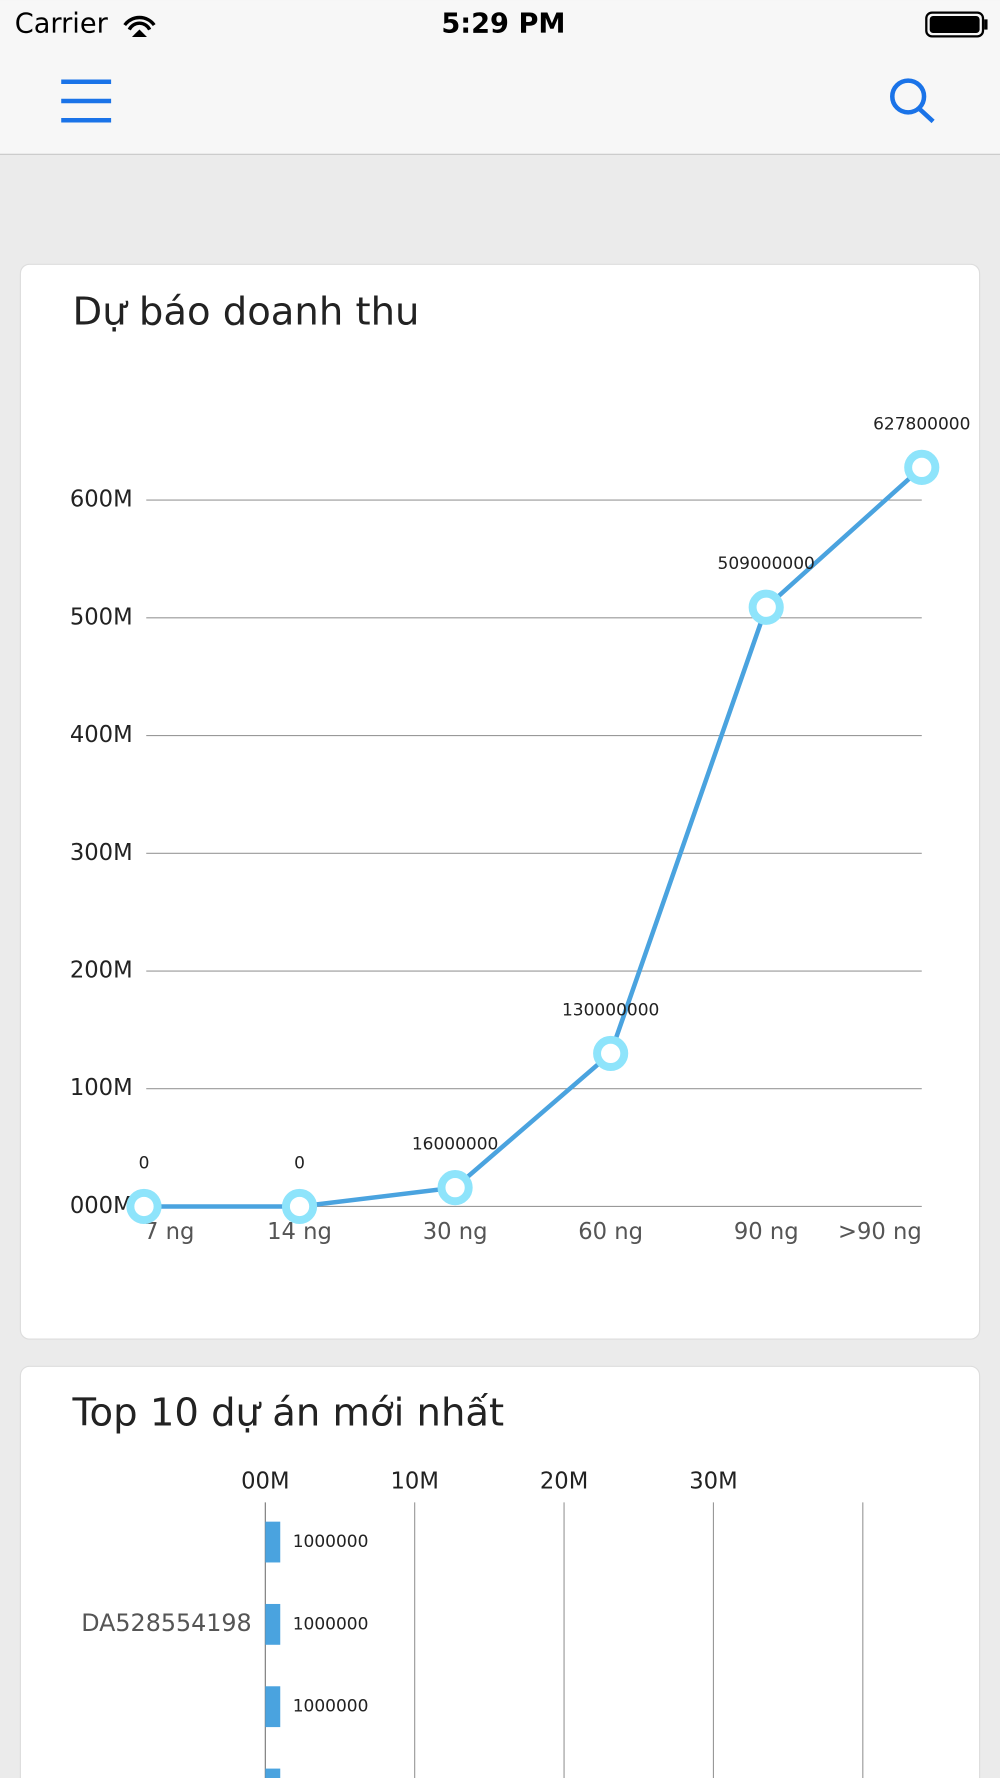  What do you see at coordinates (564, 1481) in the screenshot?
I see `x-tick-label: 20M` at bounding box center [564, 1481].